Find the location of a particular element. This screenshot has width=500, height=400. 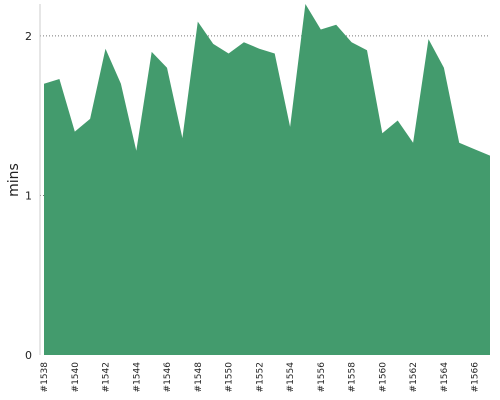

x-tick-label: #1540 is located at coordinates (76, 377).